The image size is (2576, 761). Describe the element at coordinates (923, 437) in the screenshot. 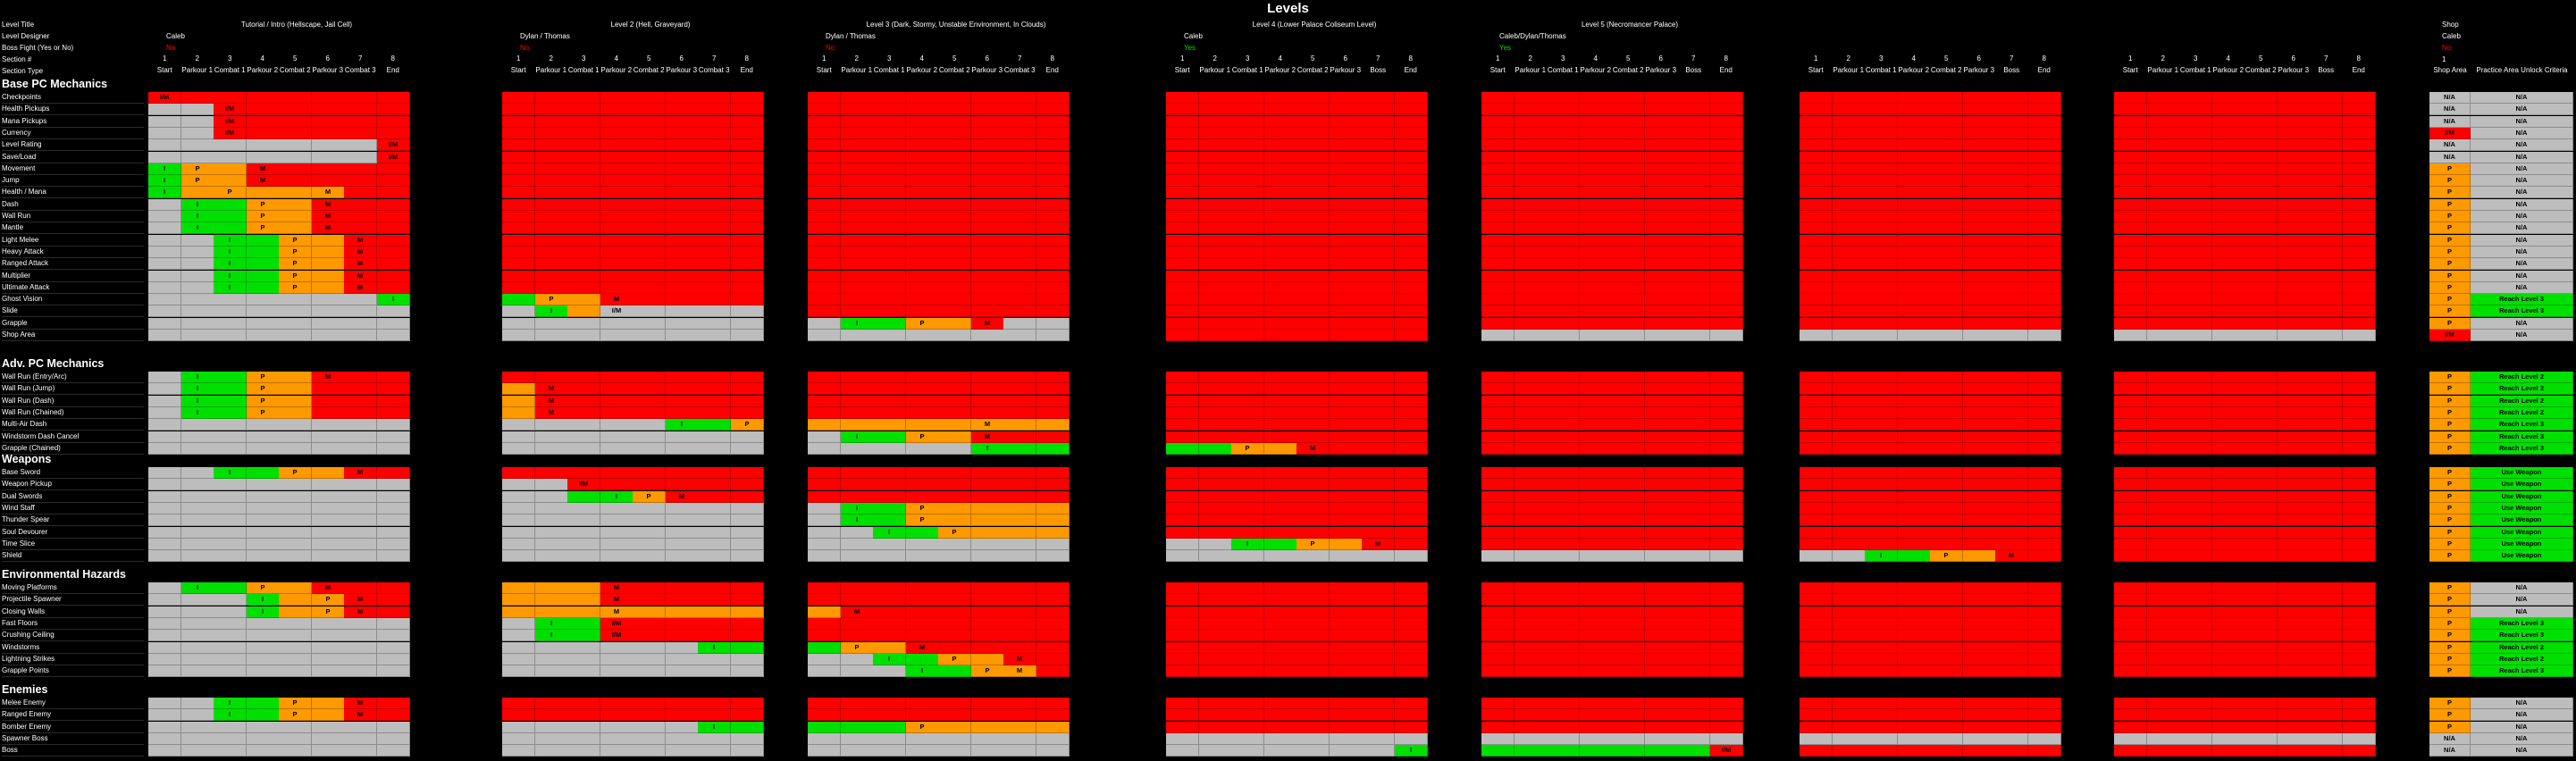

I see `grid-cell: P` at that location.